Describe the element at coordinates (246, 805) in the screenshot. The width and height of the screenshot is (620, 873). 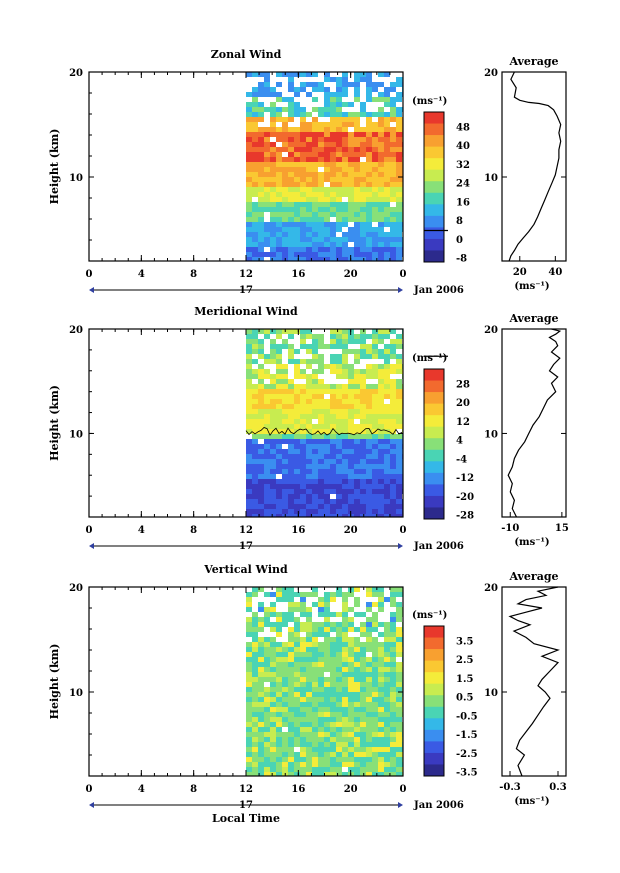
I see `day-label: 17` at that location.